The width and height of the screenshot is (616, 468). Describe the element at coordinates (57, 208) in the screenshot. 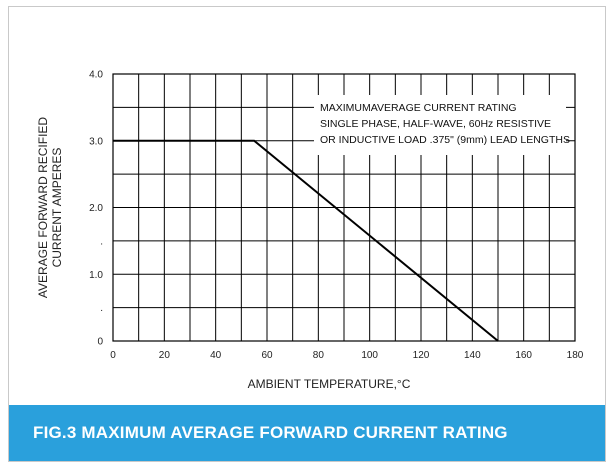

I see `y-axis-title-line-2: CURRENT AMPERES` at that location.